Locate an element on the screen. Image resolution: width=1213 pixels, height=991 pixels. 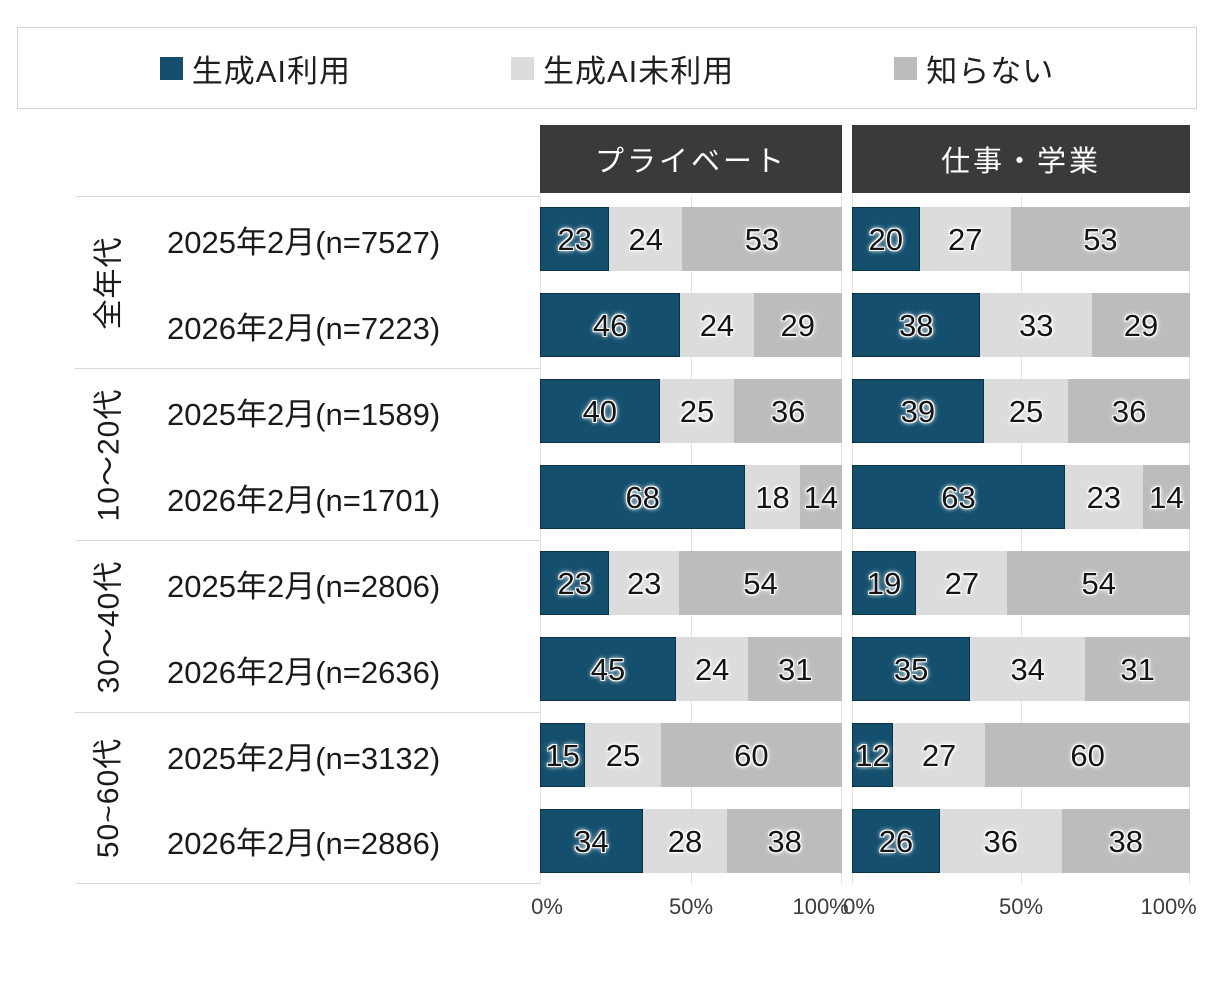
group-labels: 10〜20代 2025年2月(n=1589) 2026年2月(n=1701) is located at coordinates (307, 454).